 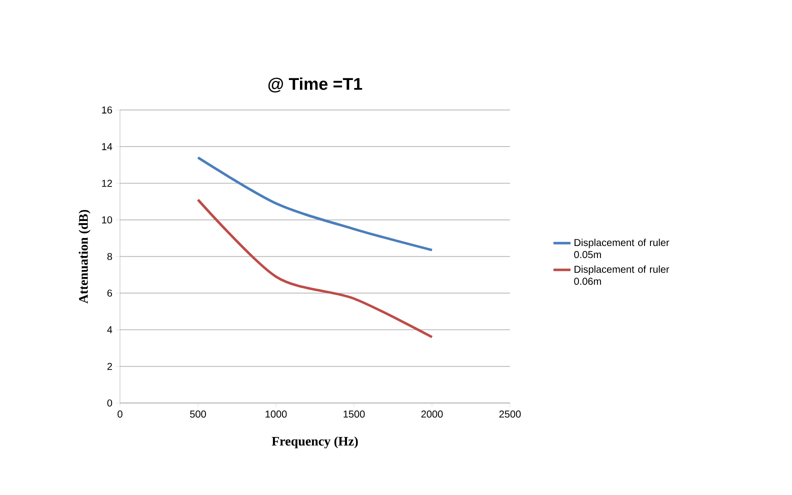 I want to click on y-tick-label: 2, so click(x=109, y=366).